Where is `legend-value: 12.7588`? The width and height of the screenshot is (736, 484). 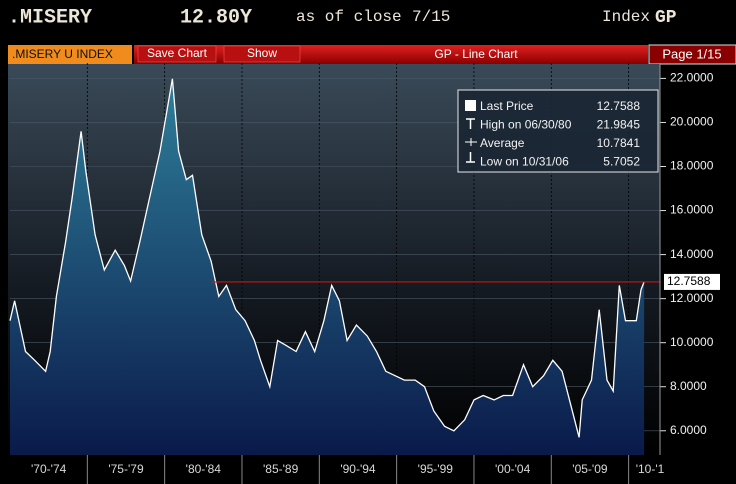 legend-value: 12.7588 is located at coordinates (619, 106).